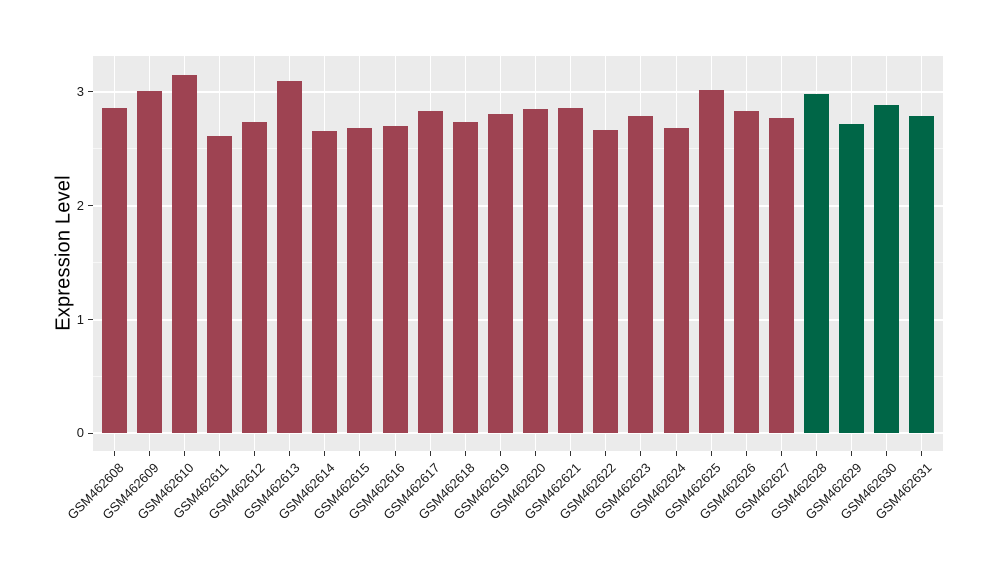 This screenshot has width=1000, height=580. I want to click on y-tick-label: 0, so click(80, 433).